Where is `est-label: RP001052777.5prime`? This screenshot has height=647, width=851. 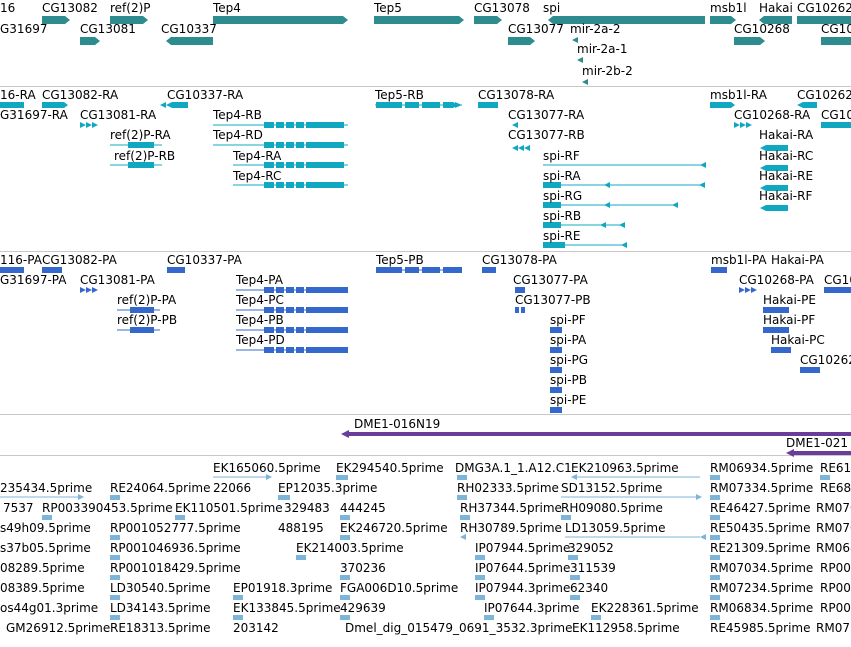
est-label: RP001052777.5prime is located at coordinates (175, 528).